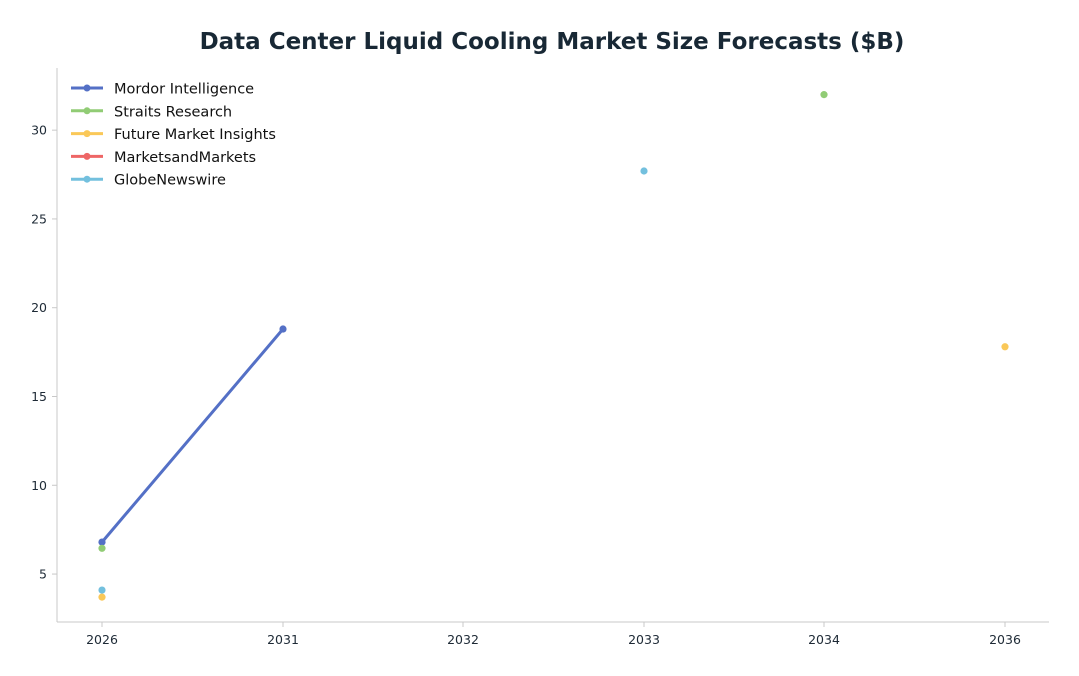 The height and width of the screenshot is (676, 1079). I want to click on y-tick-label: 10, so click(39, 485).